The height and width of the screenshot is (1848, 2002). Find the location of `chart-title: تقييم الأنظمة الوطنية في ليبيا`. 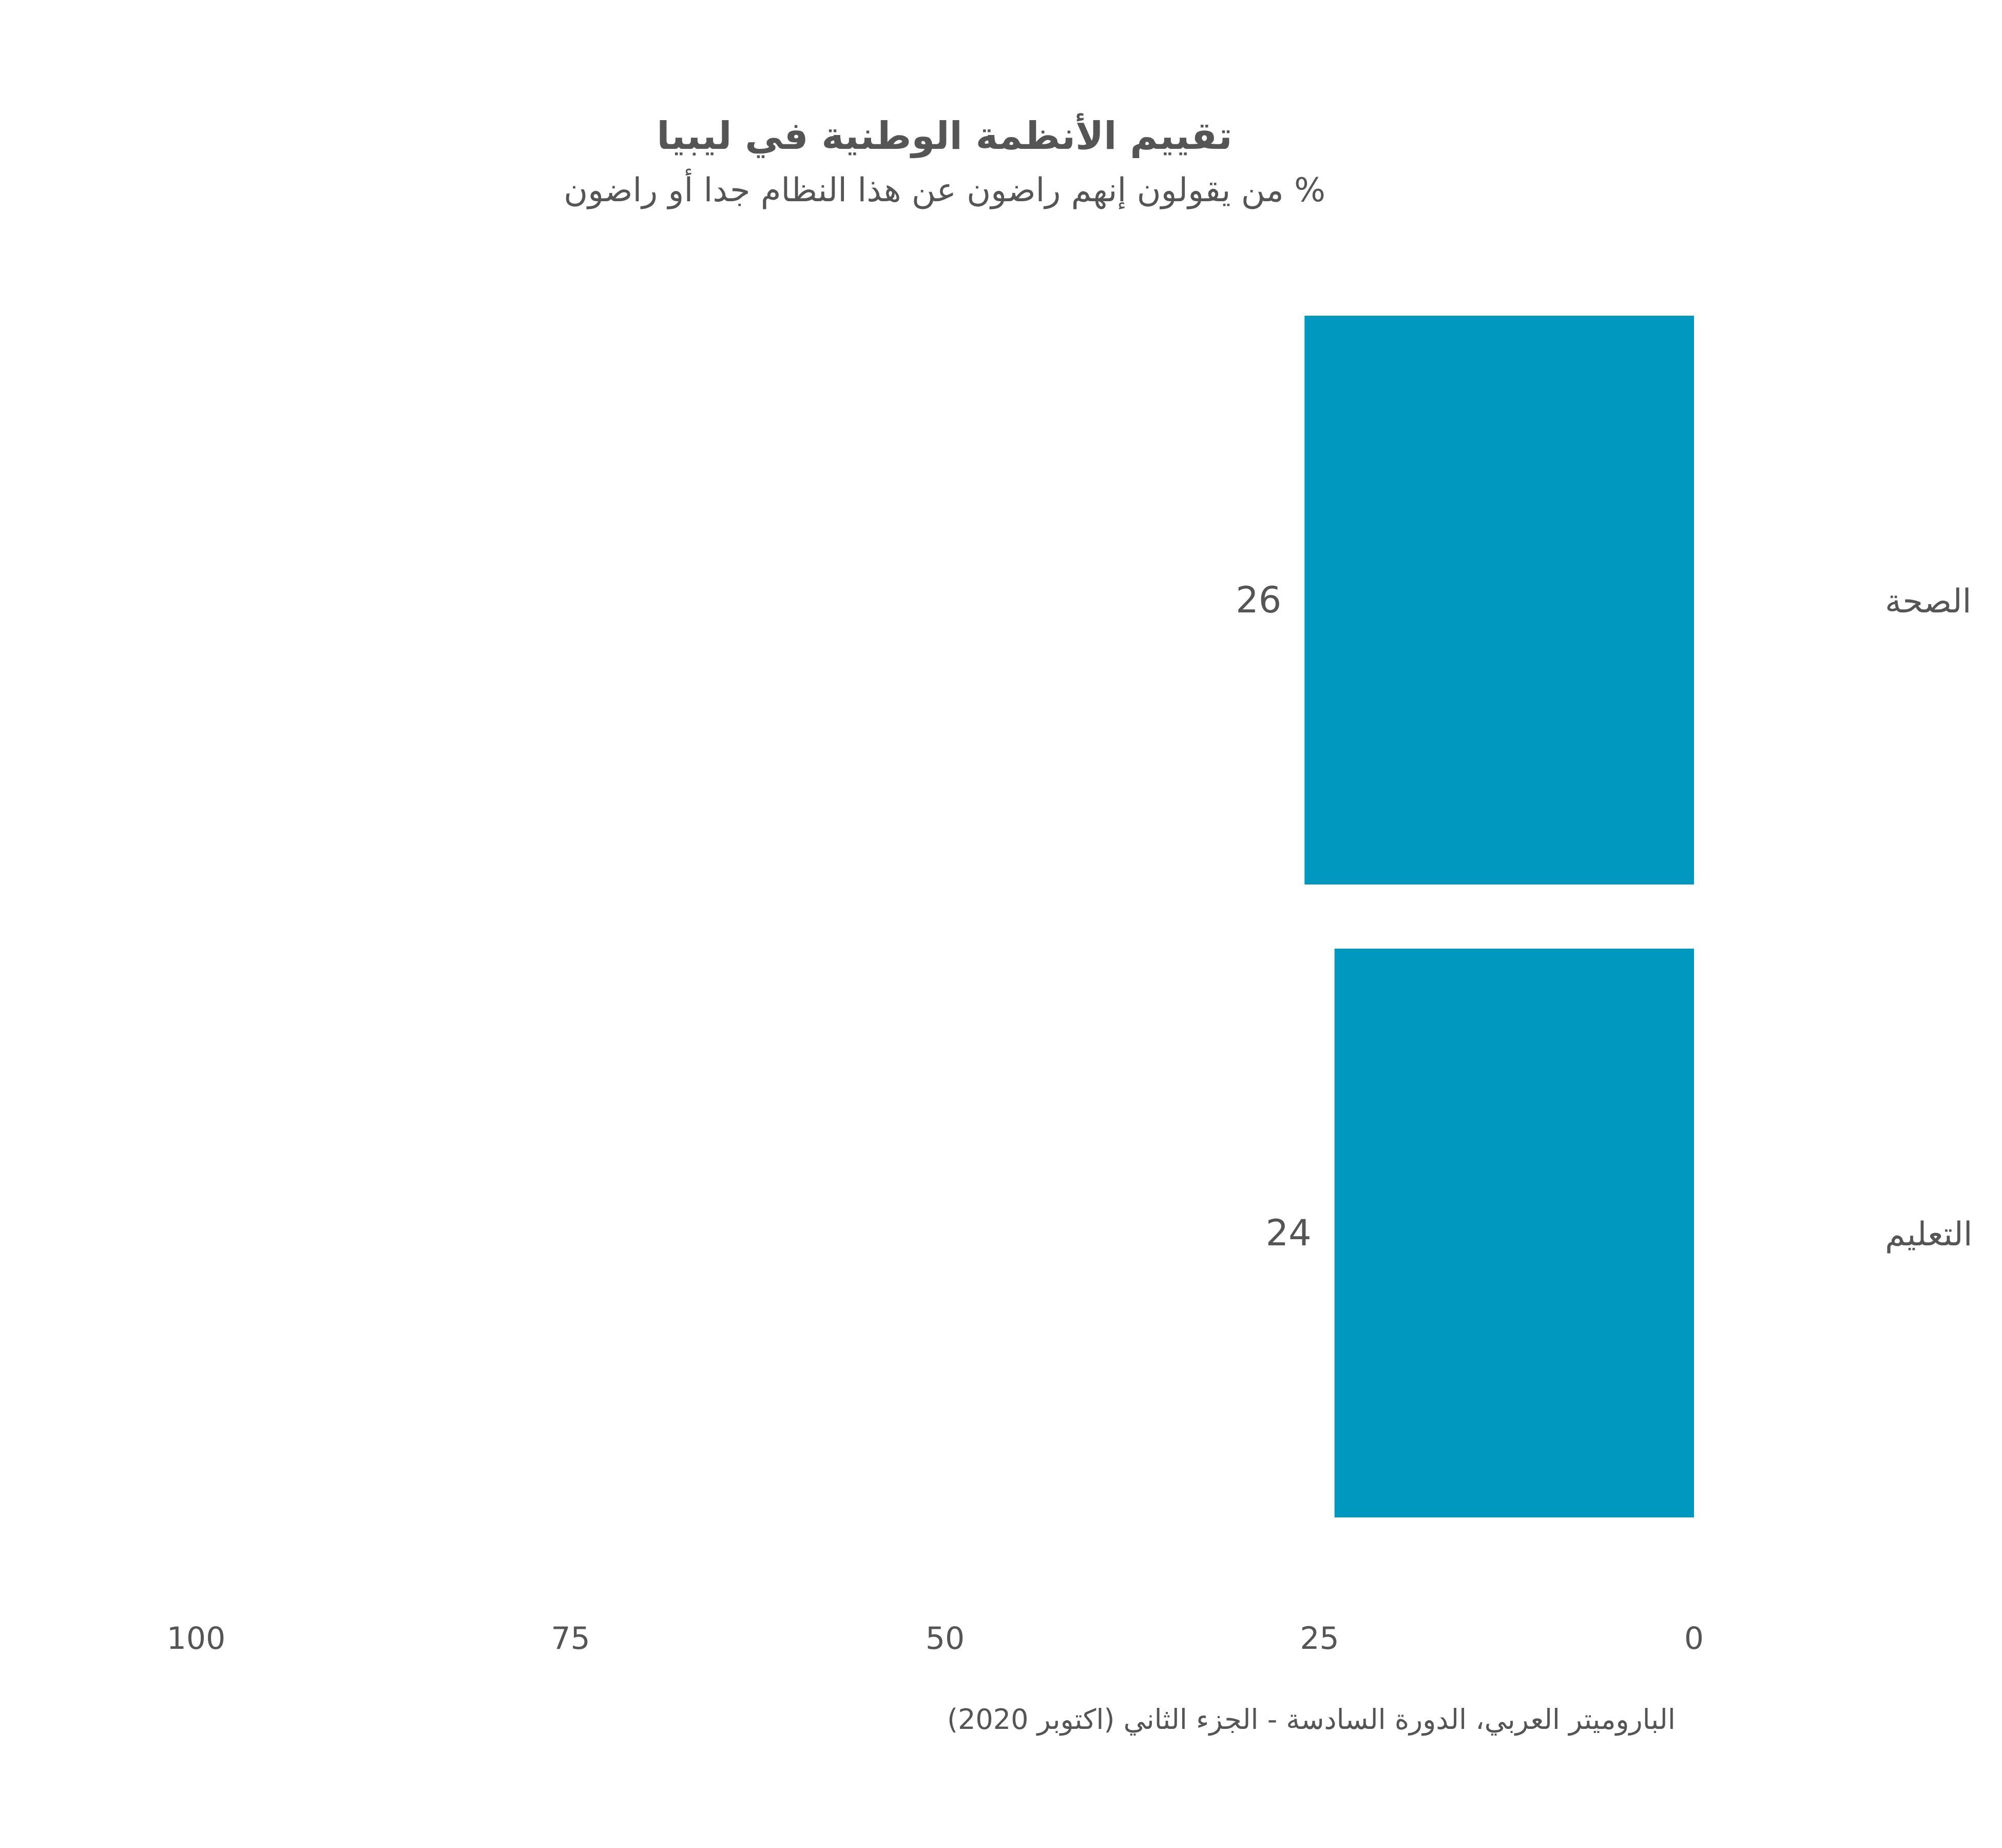

chart-title: تقييم الأنظمة الوطنية في ليبيا is located at coordinates (944, 136).